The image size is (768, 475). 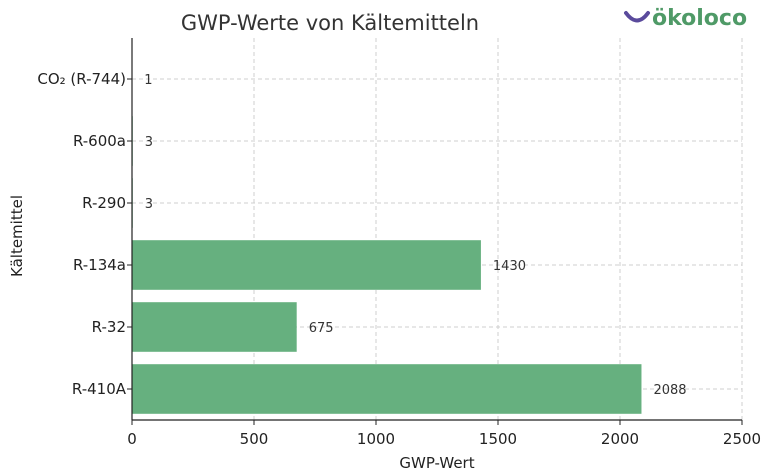 I want to click on x-tick-label: 2500, so click(x=742, y=439).